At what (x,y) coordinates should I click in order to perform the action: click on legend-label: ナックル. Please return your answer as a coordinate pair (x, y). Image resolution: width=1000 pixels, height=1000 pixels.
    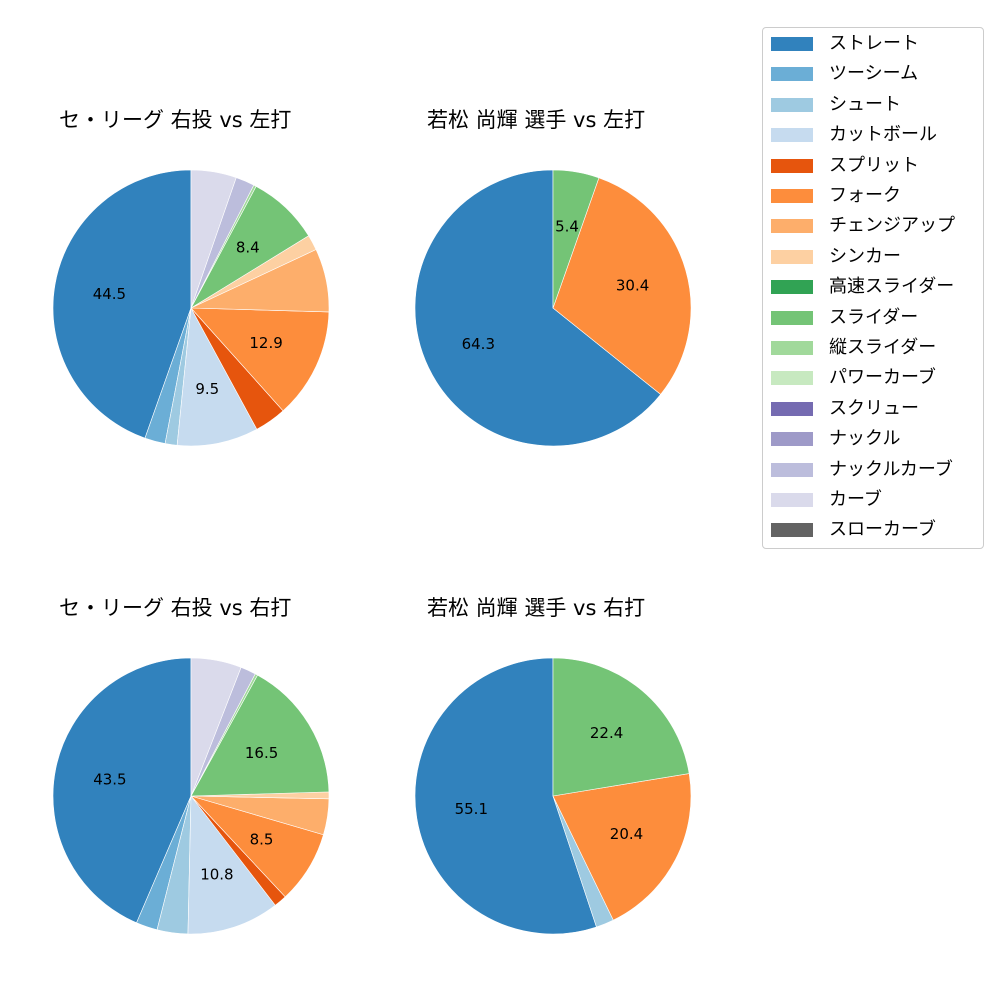
    Looking at the image, I should click on (865, 439).